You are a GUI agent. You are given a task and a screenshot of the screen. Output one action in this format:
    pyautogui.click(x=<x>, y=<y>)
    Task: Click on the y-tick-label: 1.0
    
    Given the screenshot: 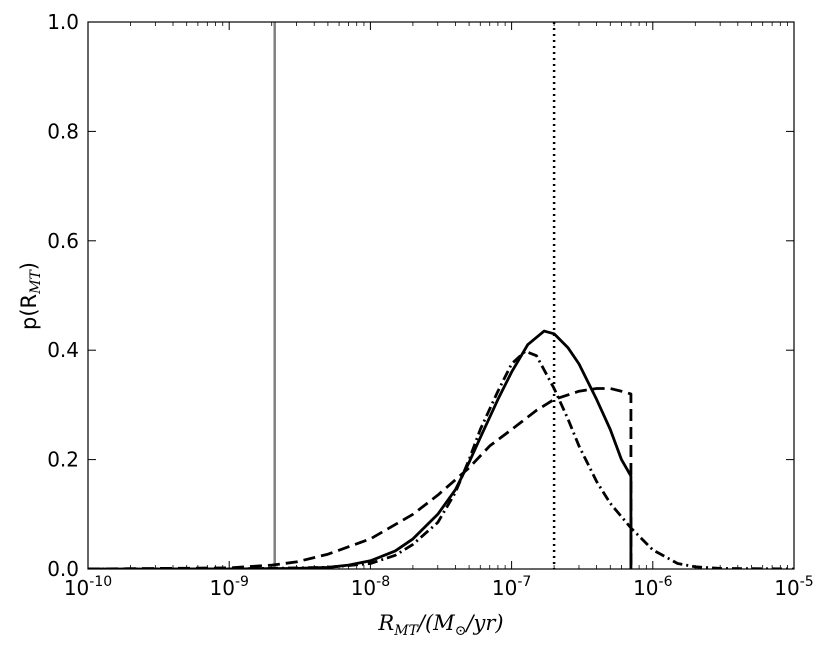 What is the action you would take?
    pyautogui.click(x=63, y=22)
    